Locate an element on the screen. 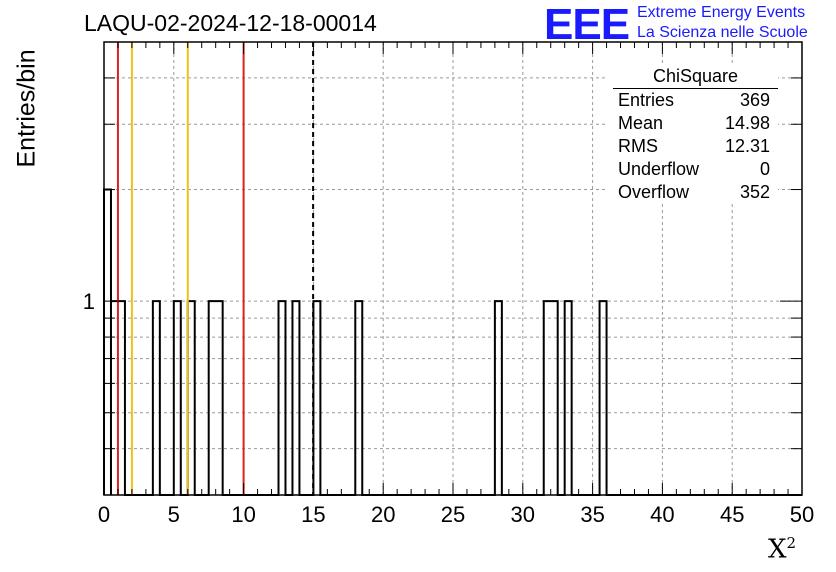 This screenshot has height=572, width=836. stats-value: 12.31 is located at coordinates (747, 146).